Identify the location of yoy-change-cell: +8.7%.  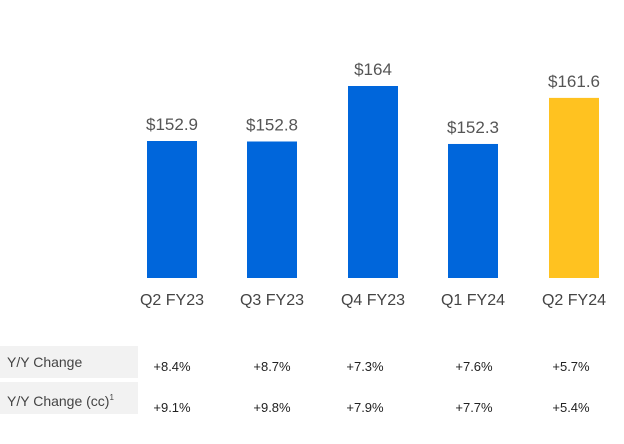
(272, 366).